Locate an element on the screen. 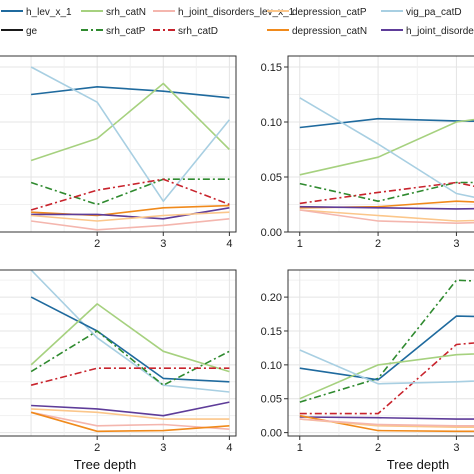 This screenshot has width=474, height=474. legend-label: ge is located at coordinates (32, 31).